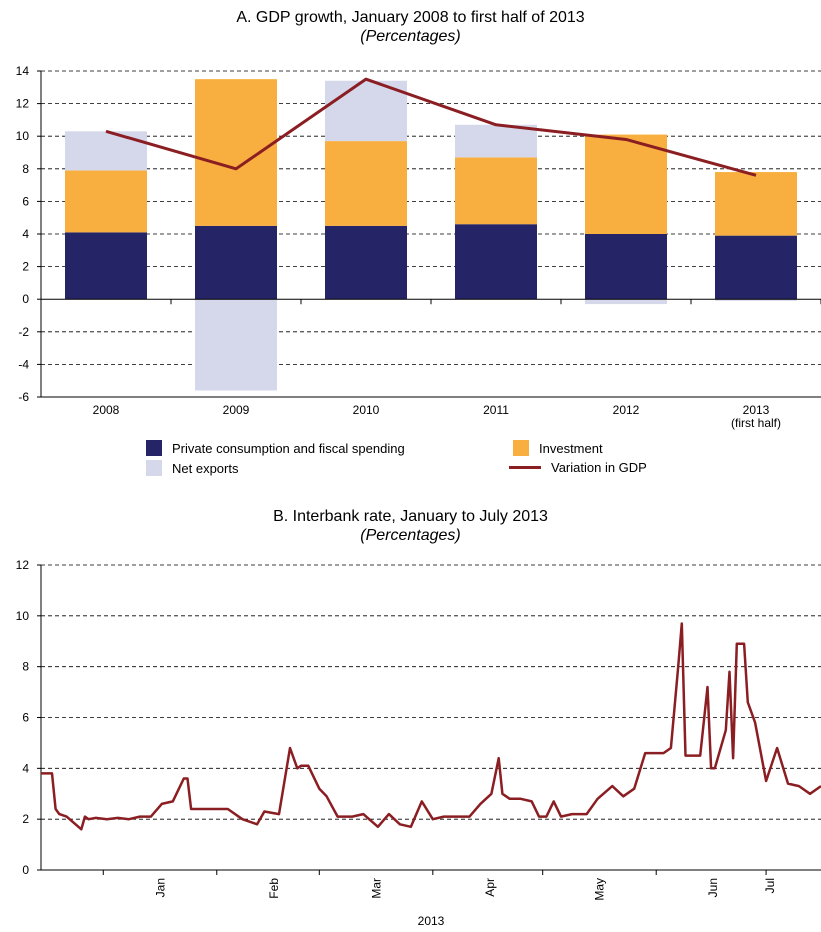  I want to click on y-tick-label: 14, so click(23, 71).